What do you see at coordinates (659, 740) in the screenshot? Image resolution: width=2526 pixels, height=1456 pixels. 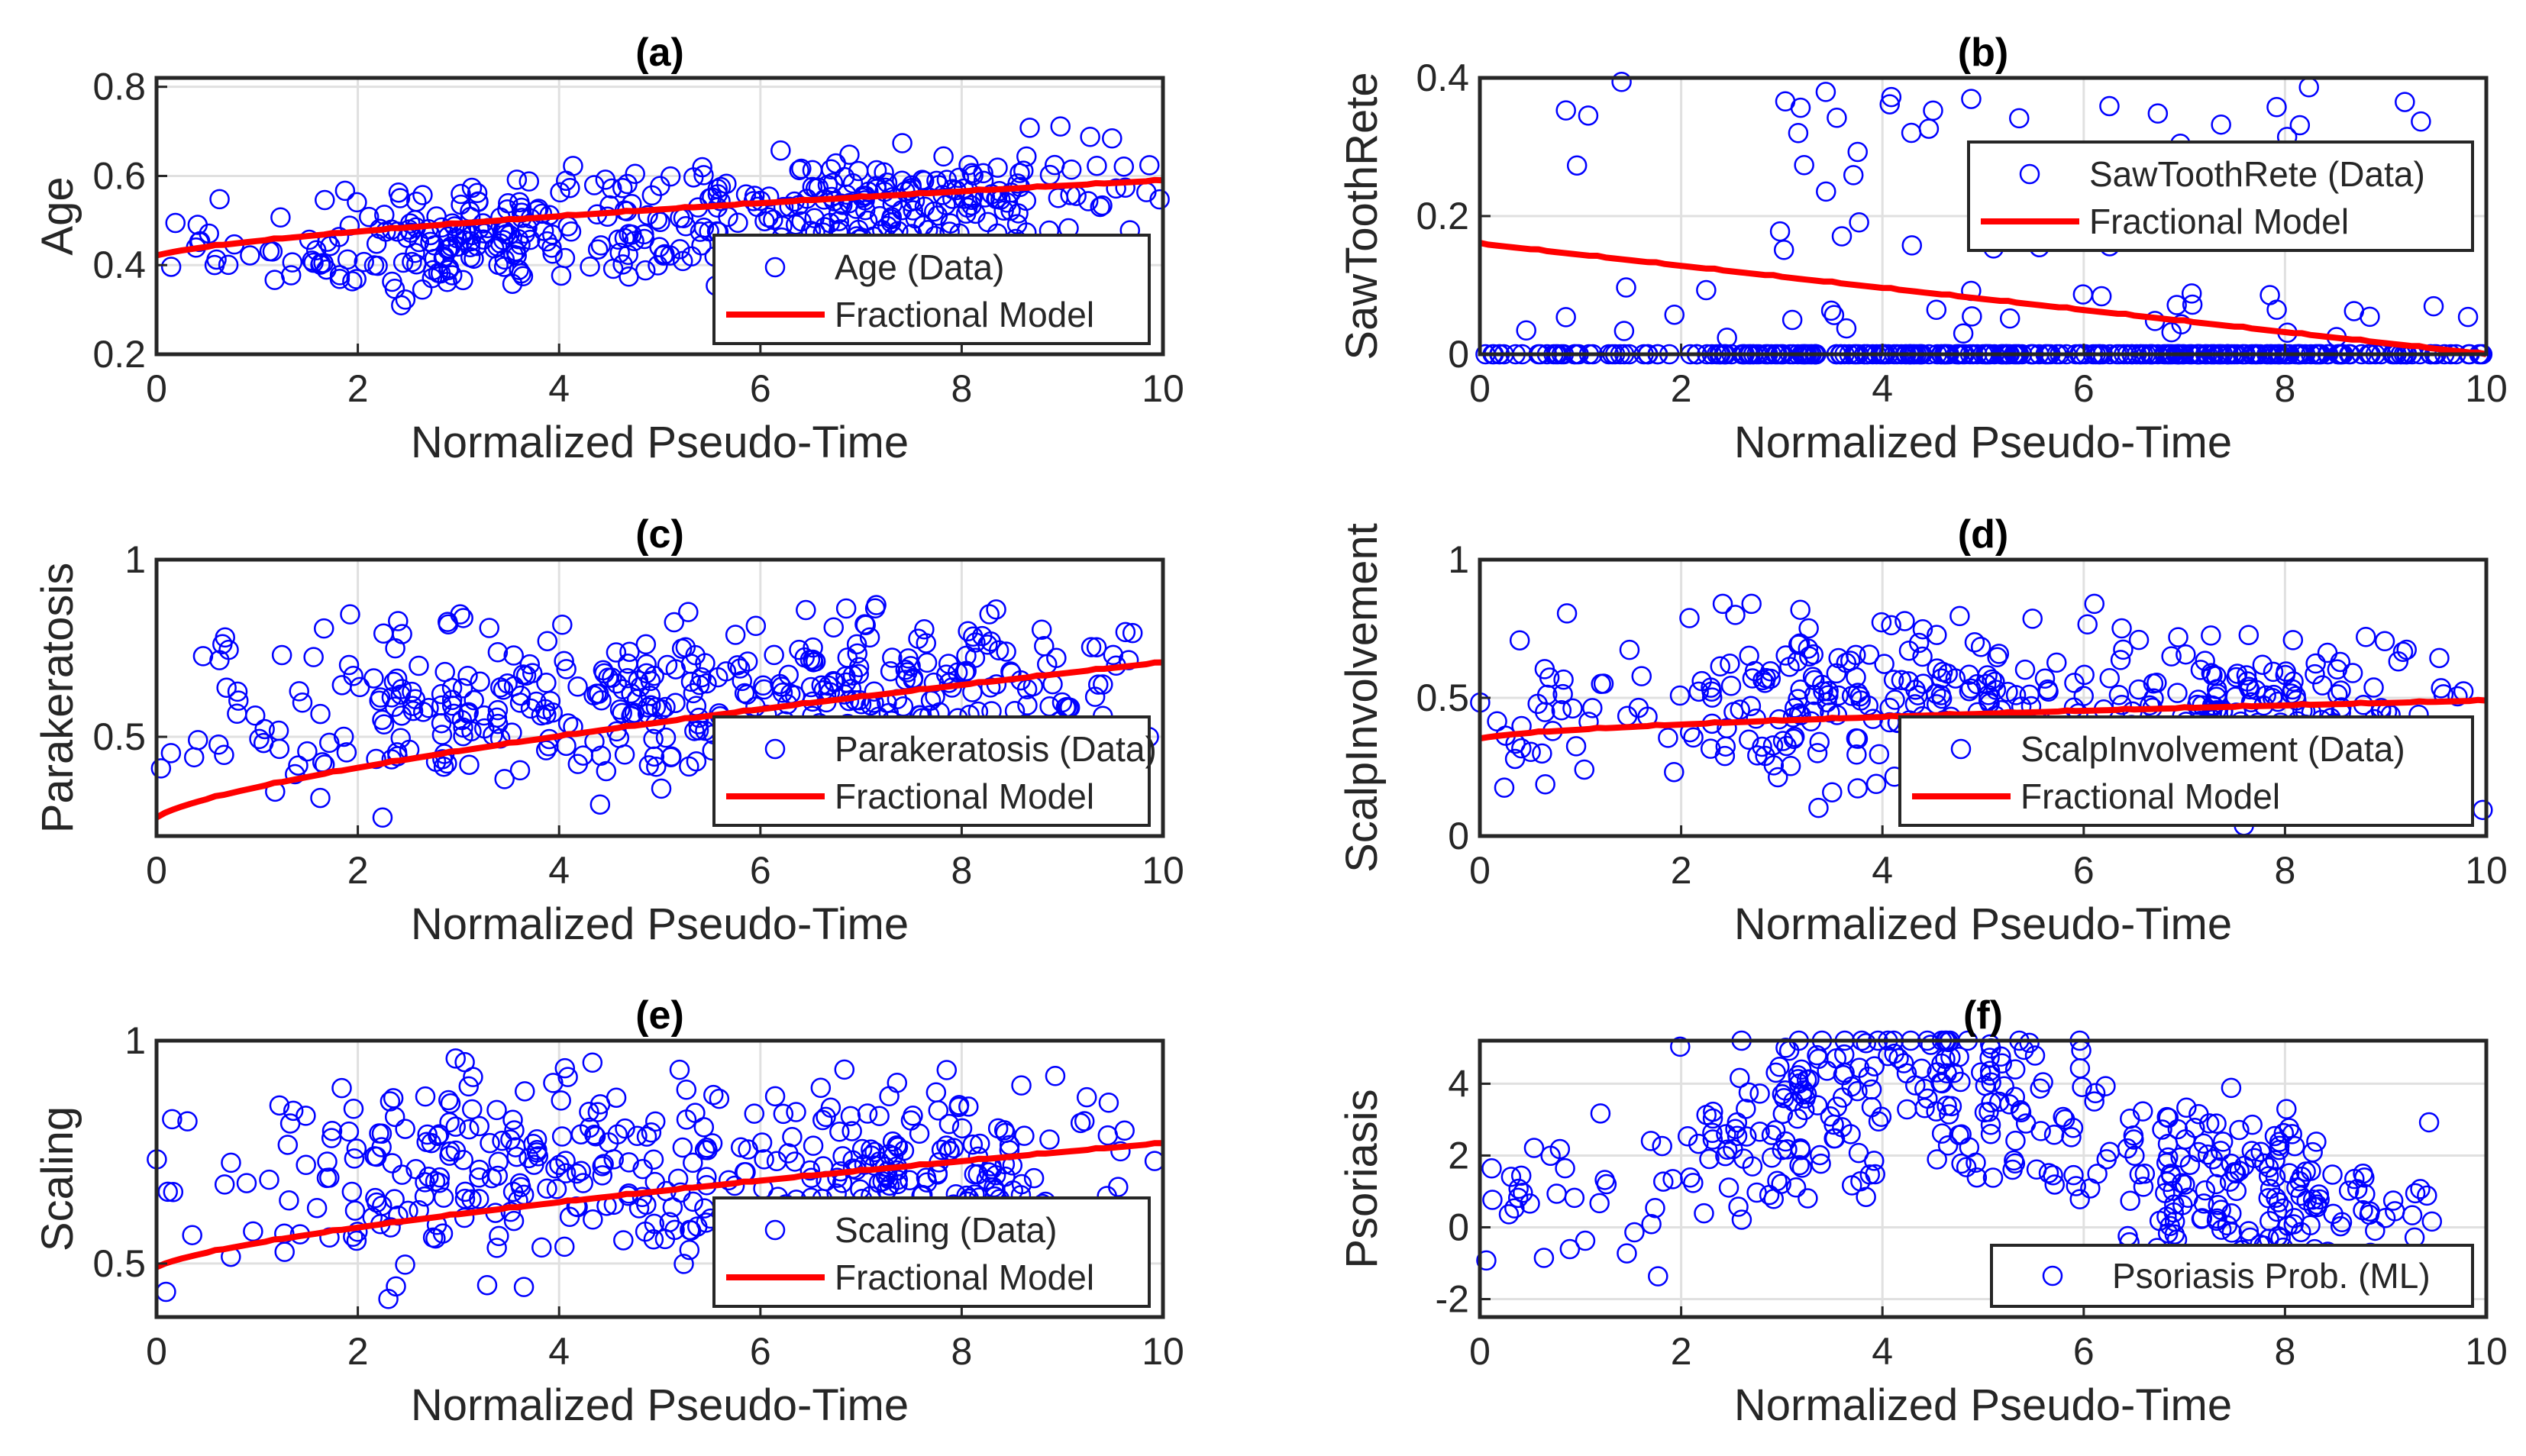 I see `model-curve` at bounding box center [659, 740].